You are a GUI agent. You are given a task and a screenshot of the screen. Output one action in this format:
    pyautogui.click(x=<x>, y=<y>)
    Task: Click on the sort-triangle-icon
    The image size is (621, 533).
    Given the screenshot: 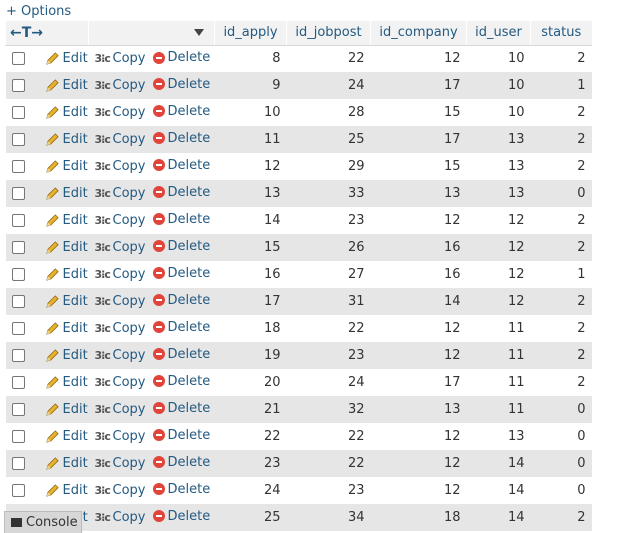 What is the action you would take?
    pyautogui.click(x=199, y=33)
    